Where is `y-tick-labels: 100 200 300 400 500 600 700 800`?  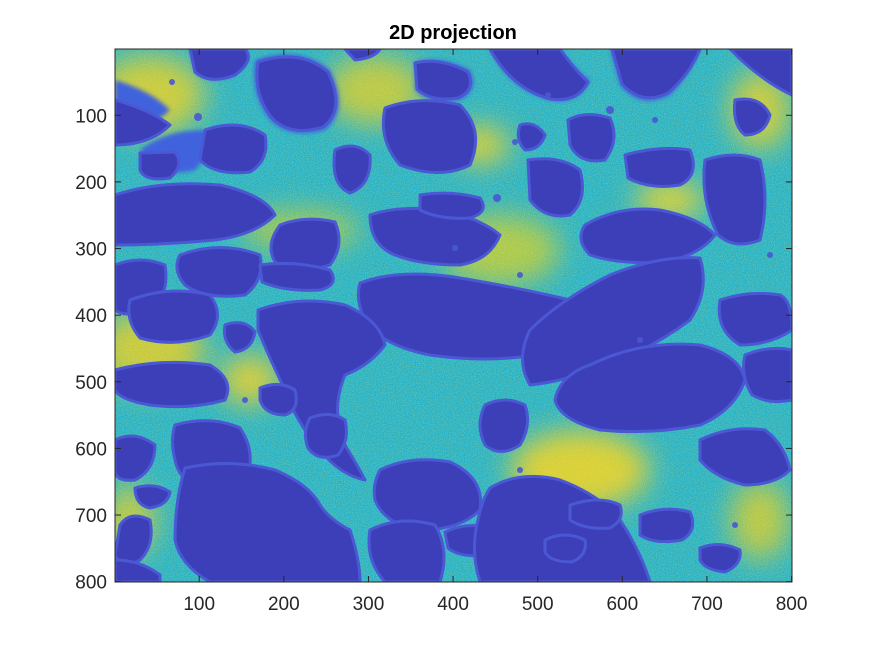 y-tick-labels: 100 200 300 400 500 600 700 800 is located at coordinates (91, 349).